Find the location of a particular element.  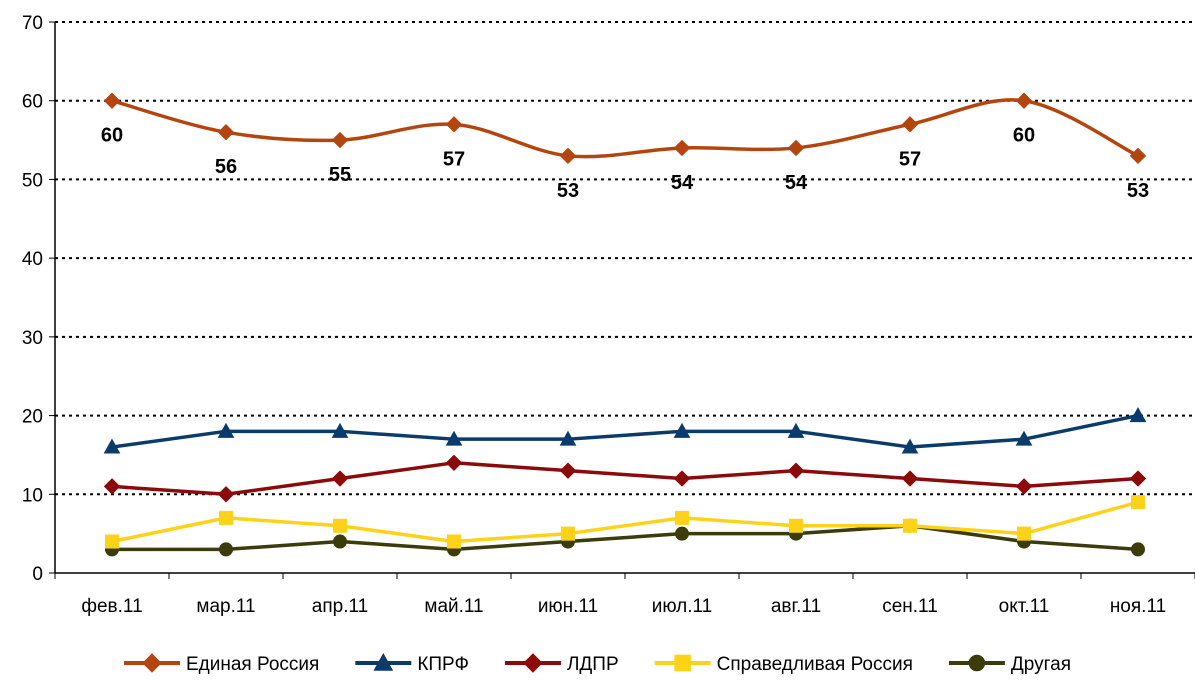

x-tick-label: фев.11 is located at coordinates (111, 606).